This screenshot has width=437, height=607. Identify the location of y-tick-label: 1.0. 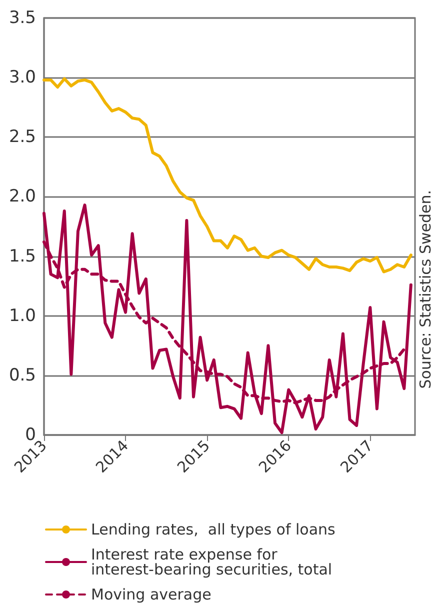
(22, 316).